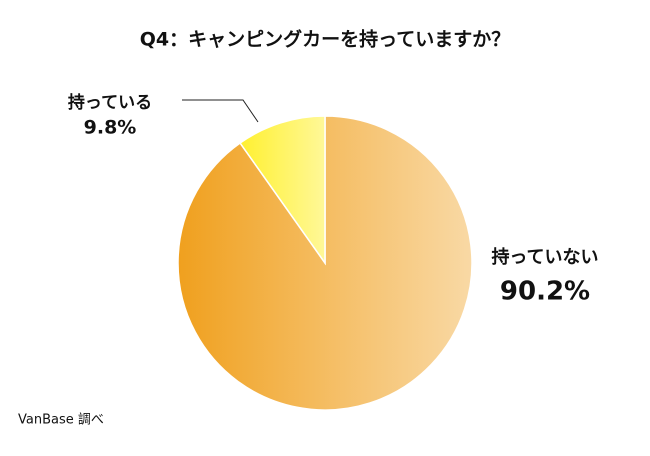 The width and height of the screenshot is (650, 456). Describe the element at coordinates (110, 128) in the screenshot. I see `slice-value-label: 9.8%` at that location.